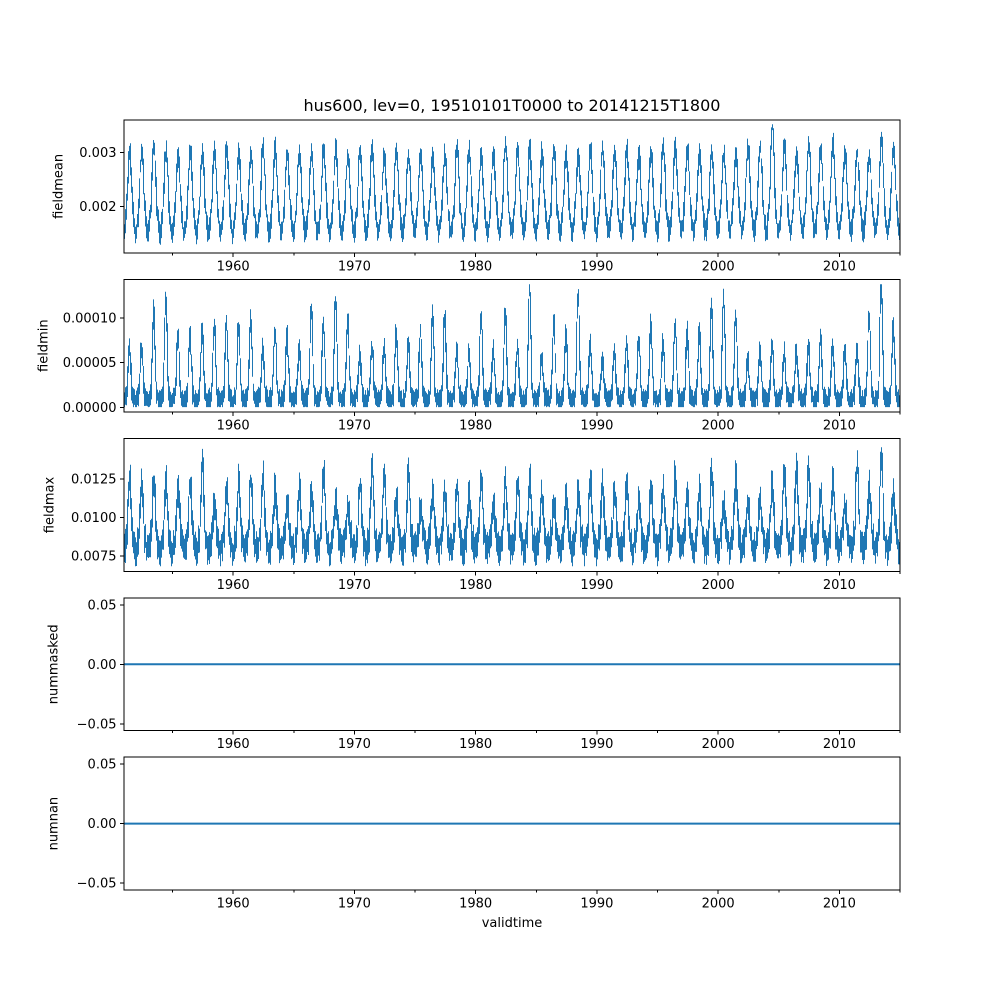  I want to click on ylabel-numnan: numnan, so click(54, 824).